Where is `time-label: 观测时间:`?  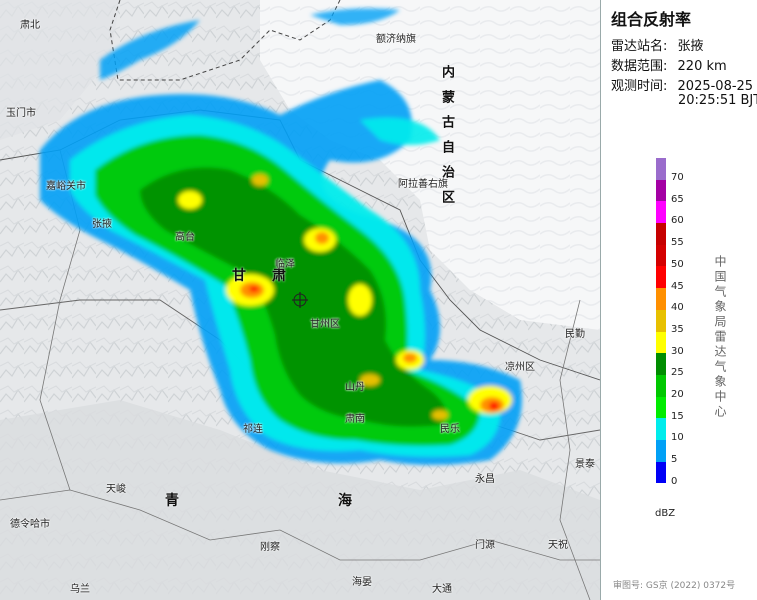
time-label: 观测时间: is located at coordinates (639, 86).